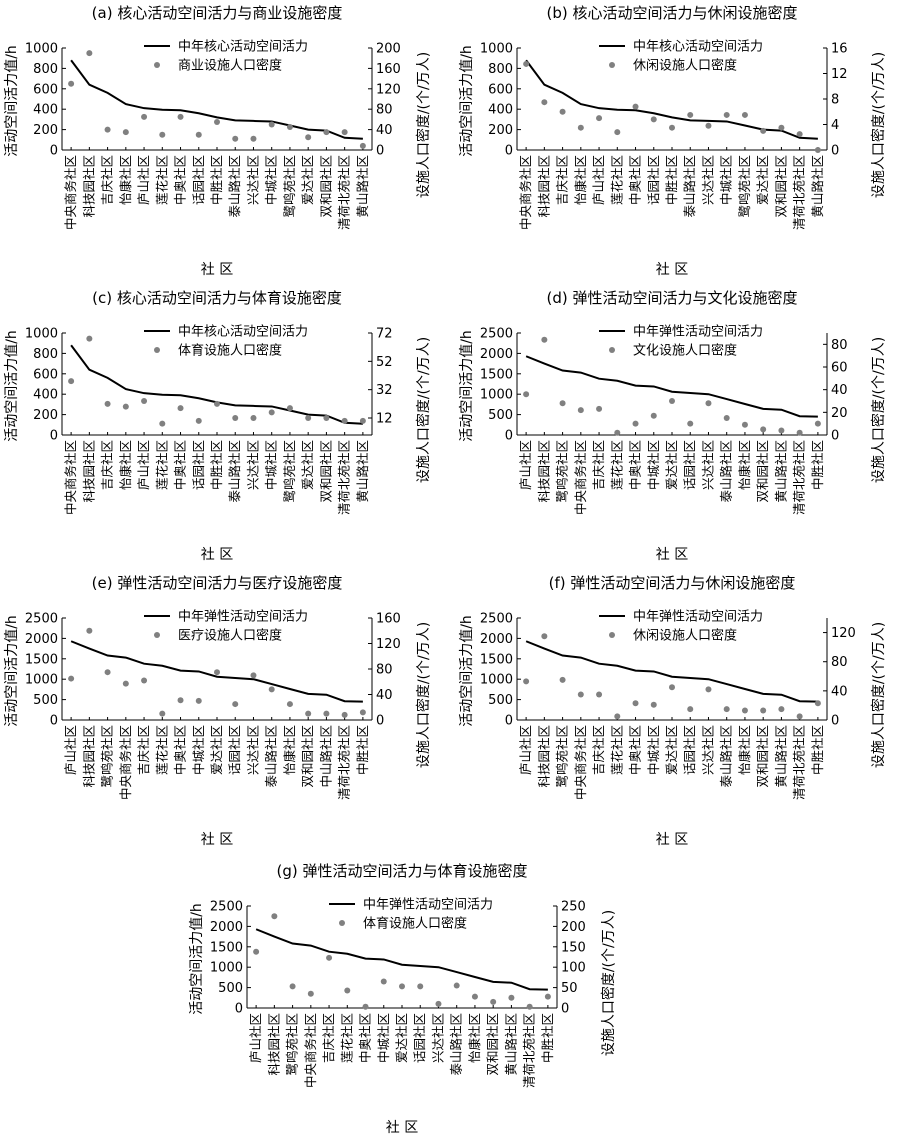 The height and width of the screenshot is (1145, 900). I want to click on left-tick-label: 0, so click(509, 151).